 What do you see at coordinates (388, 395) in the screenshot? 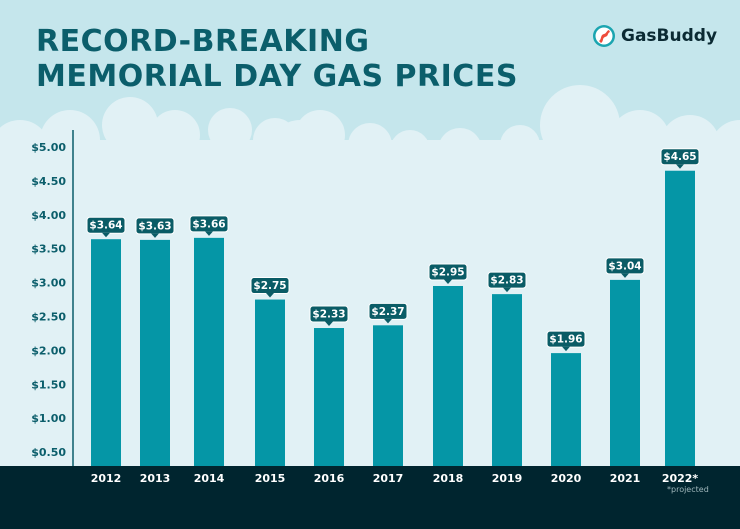
I see `bar-2017` at bounding box center [388, 395].